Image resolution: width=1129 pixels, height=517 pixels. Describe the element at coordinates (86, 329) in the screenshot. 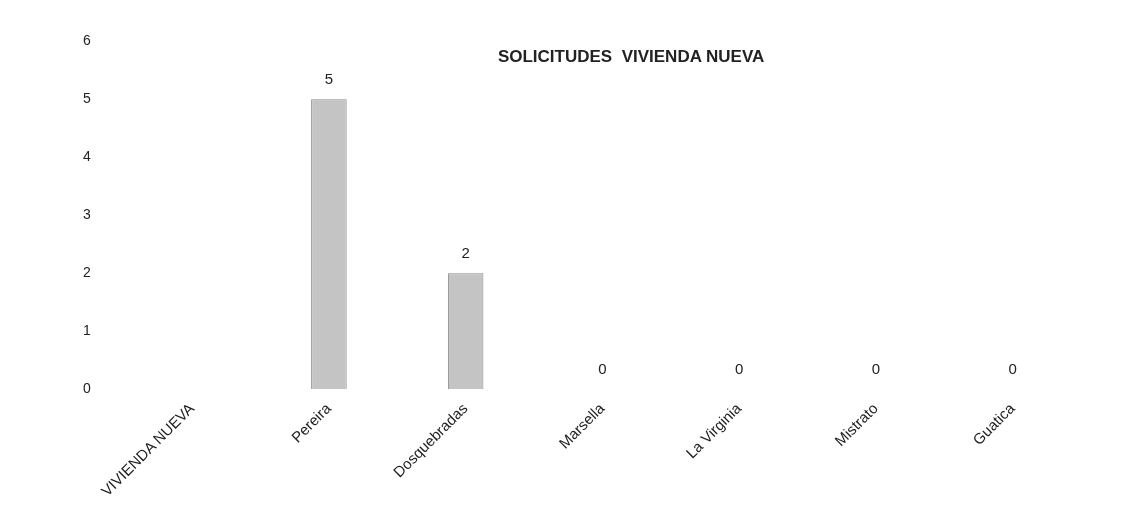

I see `y-tick-label: 1` at that location.